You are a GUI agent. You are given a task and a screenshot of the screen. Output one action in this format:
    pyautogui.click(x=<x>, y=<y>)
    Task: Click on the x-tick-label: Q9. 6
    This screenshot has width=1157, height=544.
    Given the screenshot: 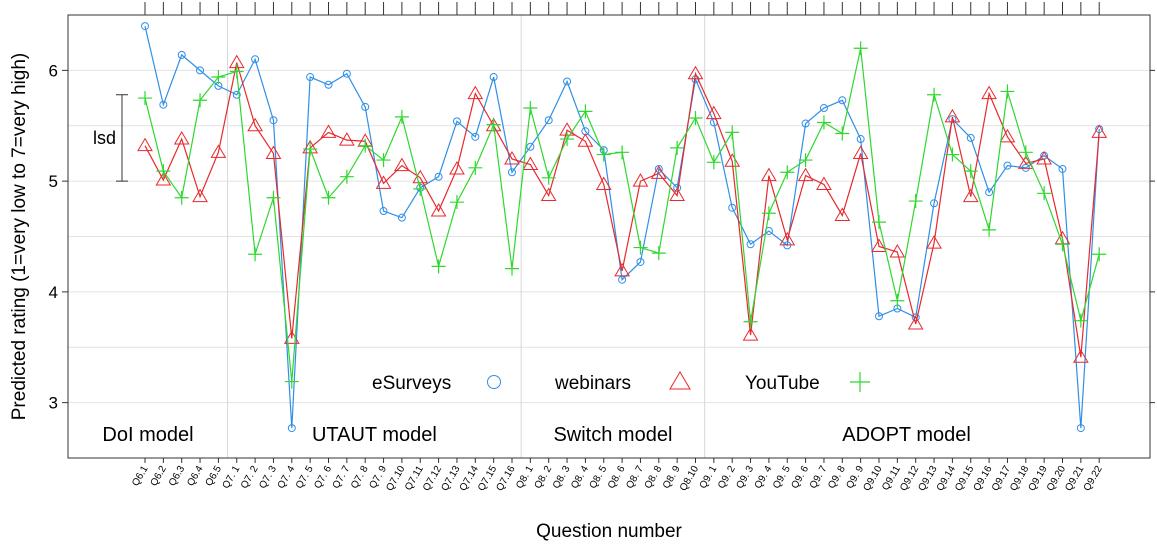 What is the action you would take?
    pyautogui.click(x=800, y=477)
    